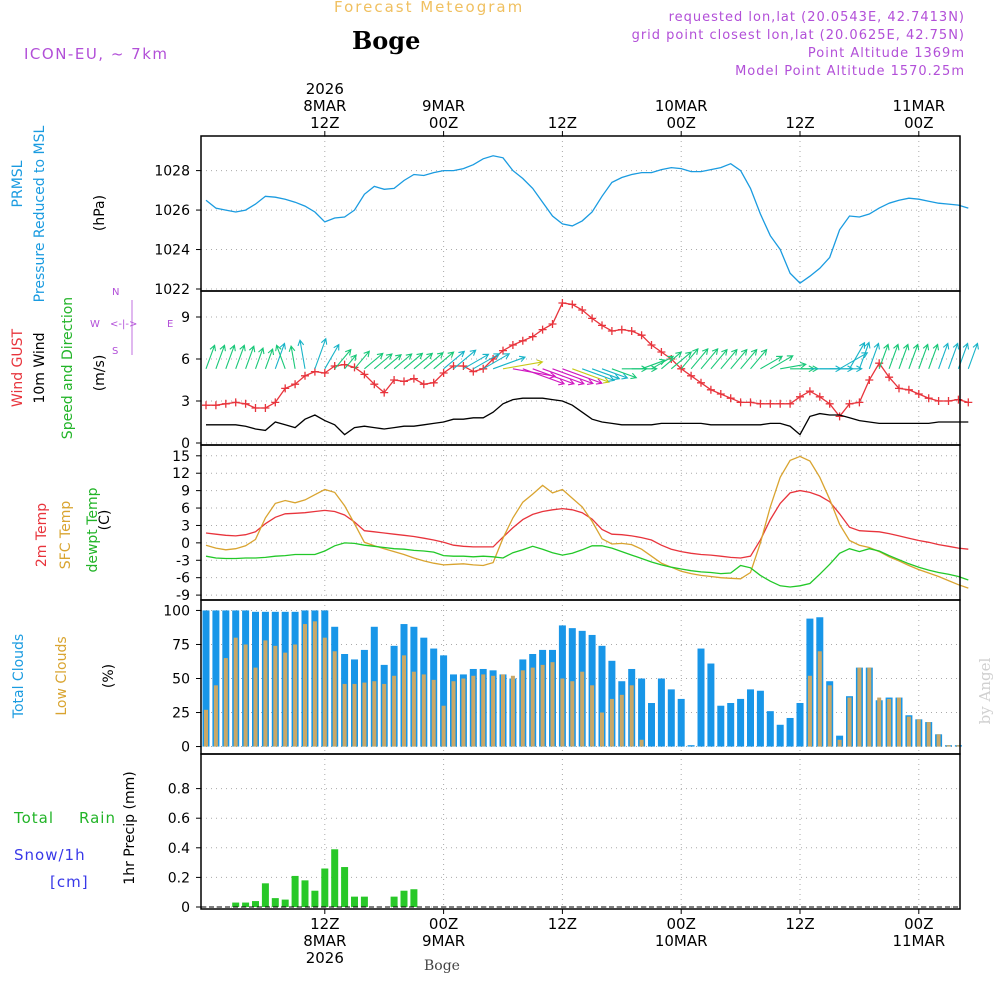 The height and width of the screenshot is (1000, 1000). Describe the element at coordinates (580, 213) in the screenshot. I see `panel-frame` at that location.